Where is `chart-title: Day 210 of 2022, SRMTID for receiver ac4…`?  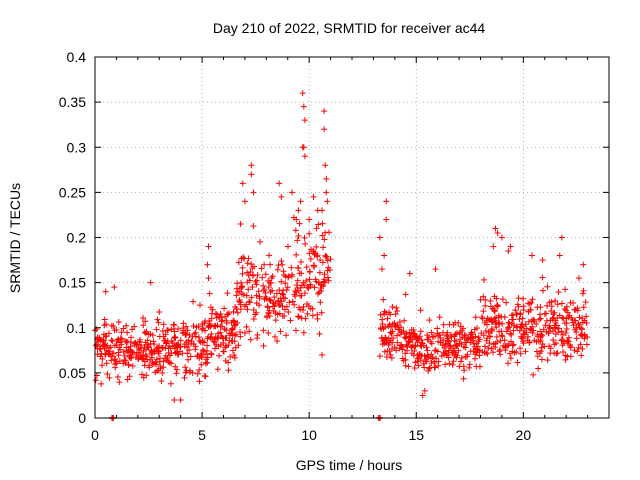 chart-title: Day 210 of 2022, SRMTID for receiver ac4… is located at coordinates (349, 28).